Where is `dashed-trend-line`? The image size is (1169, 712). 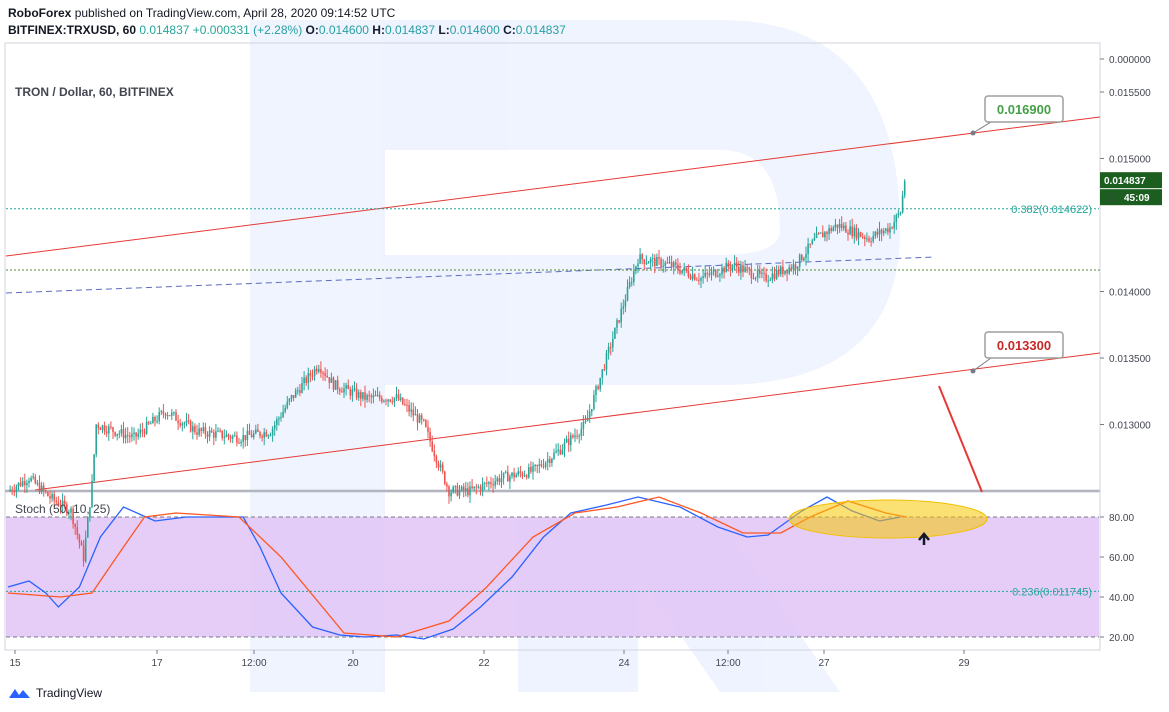 dashed-trend-line is located at coordinates (470, 275).